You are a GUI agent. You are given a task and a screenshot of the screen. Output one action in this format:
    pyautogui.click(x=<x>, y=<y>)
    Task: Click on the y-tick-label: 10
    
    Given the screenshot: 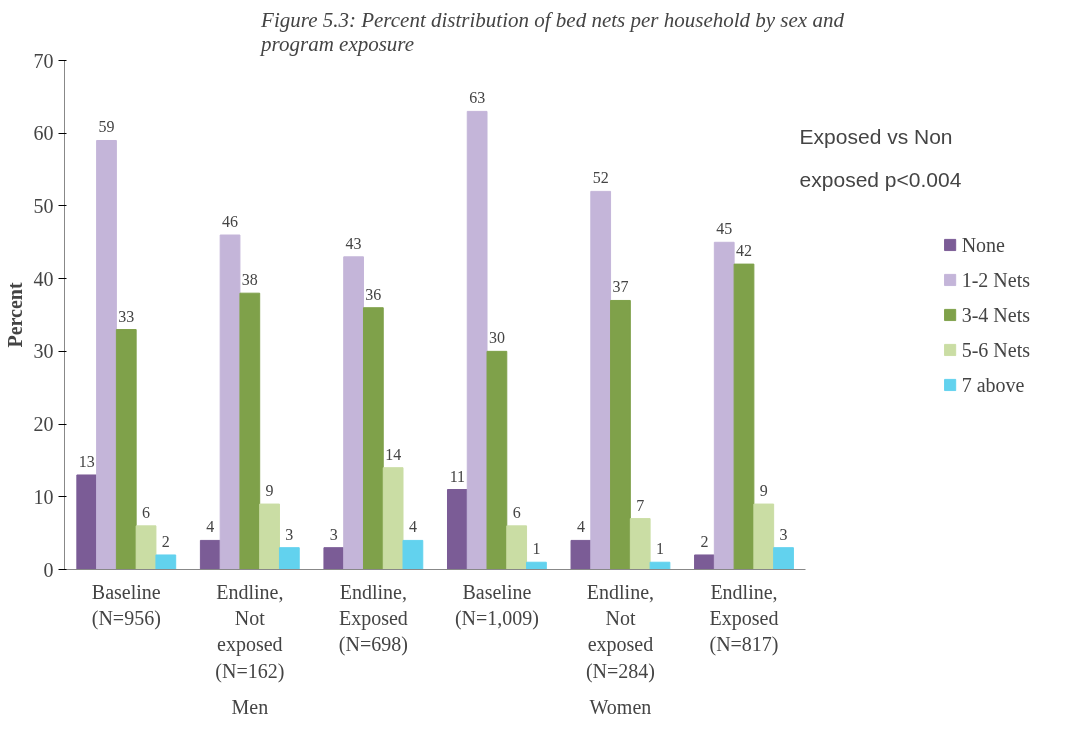 What is the action you would take?
    pyautogui.click(x=43, y=496)
    